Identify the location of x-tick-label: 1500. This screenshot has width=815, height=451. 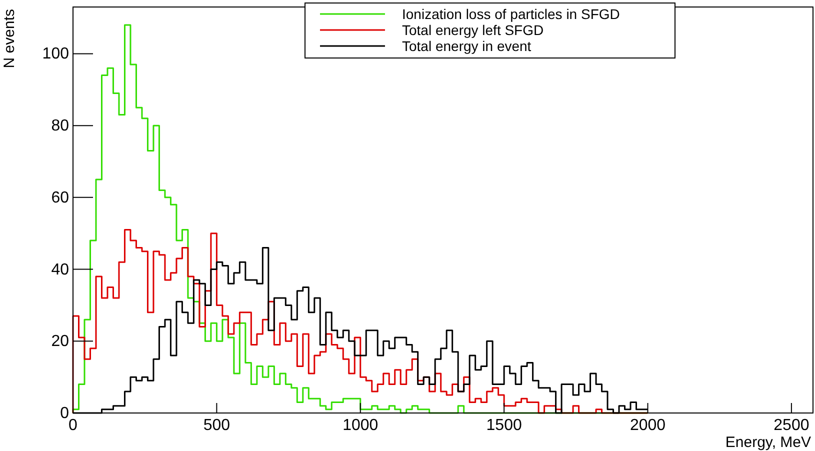
(504, 425).